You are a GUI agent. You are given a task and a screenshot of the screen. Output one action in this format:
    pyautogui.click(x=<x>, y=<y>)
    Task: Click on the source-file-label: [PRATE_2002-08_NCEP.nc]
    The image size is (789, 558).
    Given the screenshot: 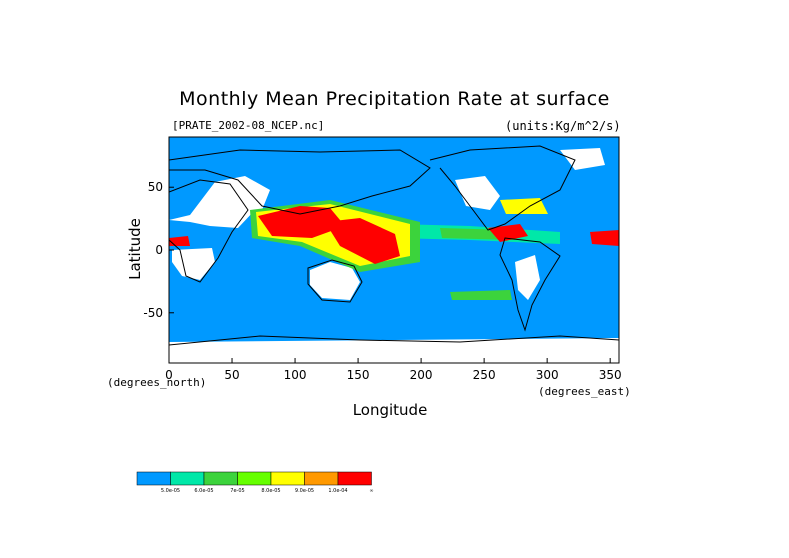 What is the action you would take?
    pyautogui.click(x=248, y=125)
    